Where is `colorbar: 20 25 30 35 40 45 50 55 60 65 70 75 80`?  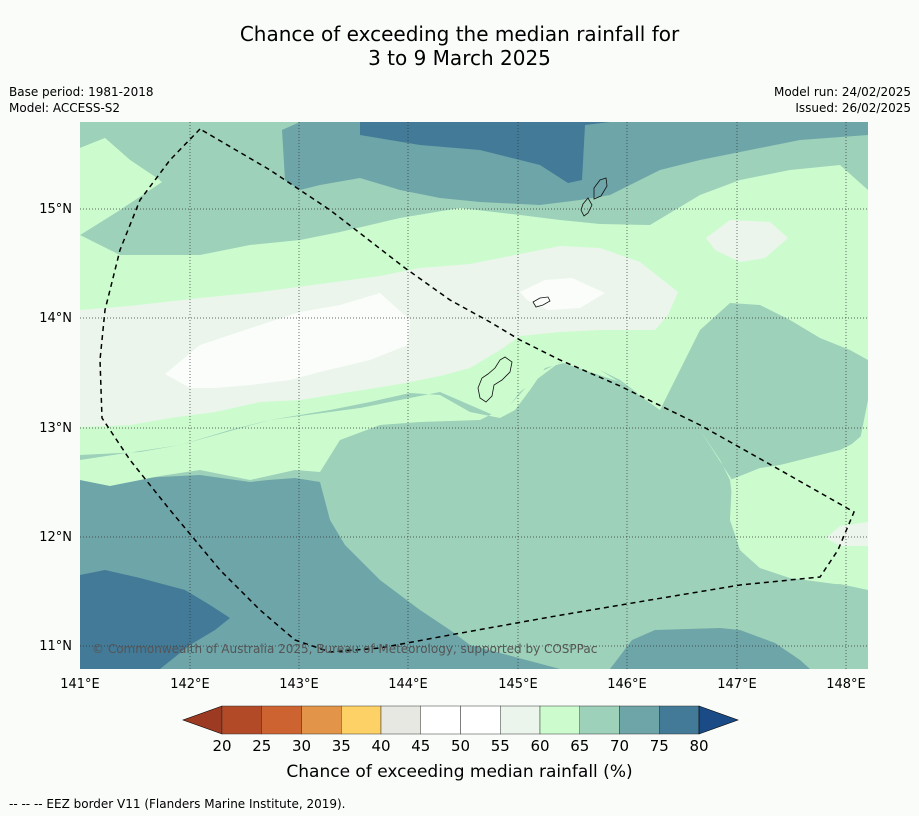 colorbar: 20 25 30 35 40 45 50 55 60 65 70 75 80 is located at coordinates (460, 730).